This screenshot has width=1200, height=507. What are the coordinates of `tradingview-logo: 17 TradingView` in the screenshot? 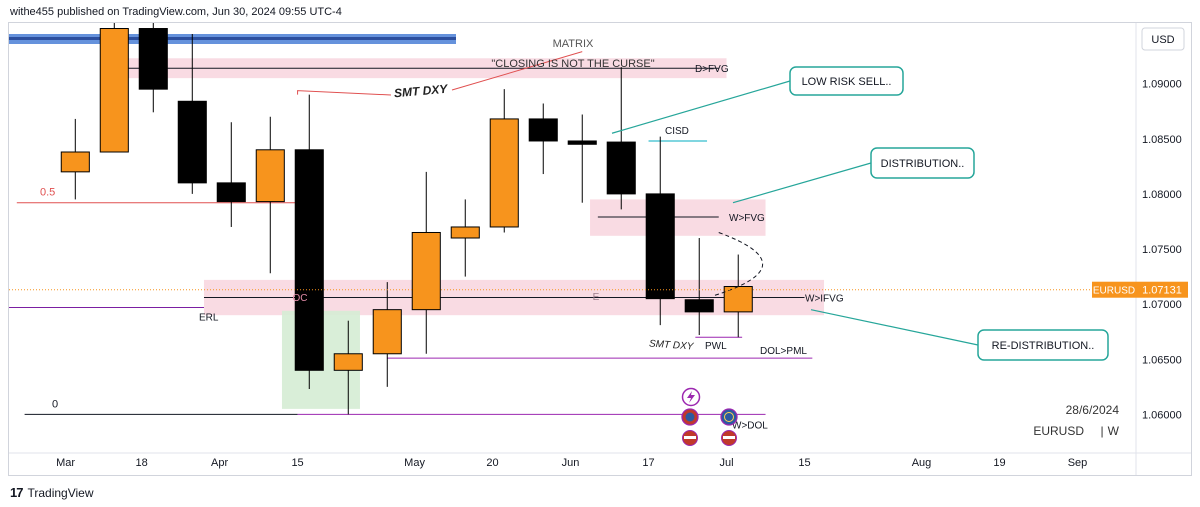 It's located at (52, 492).